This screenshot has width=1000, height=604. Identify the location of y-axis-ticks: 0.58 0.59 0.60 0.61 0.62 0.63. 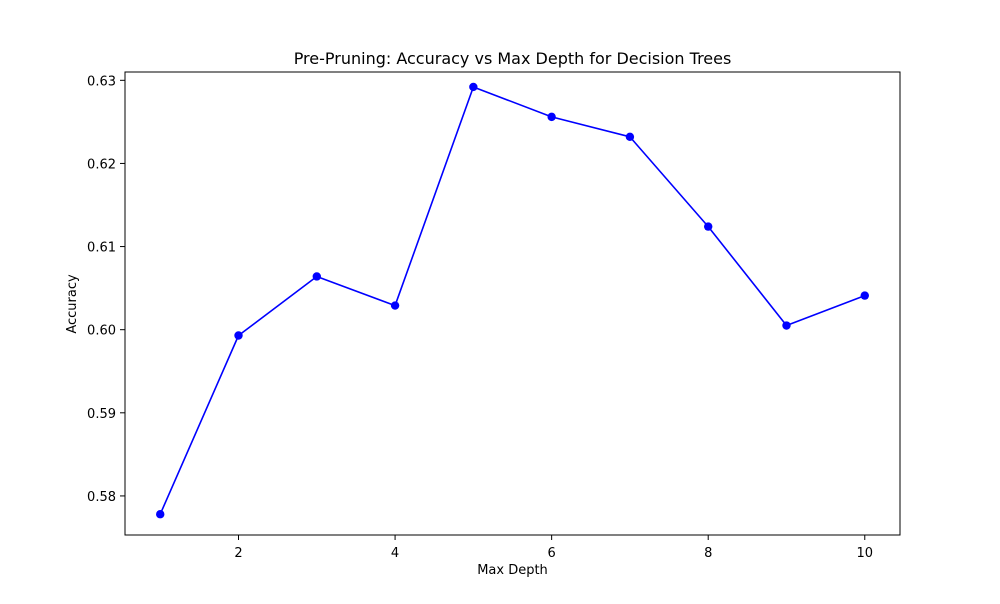
(106, 289).